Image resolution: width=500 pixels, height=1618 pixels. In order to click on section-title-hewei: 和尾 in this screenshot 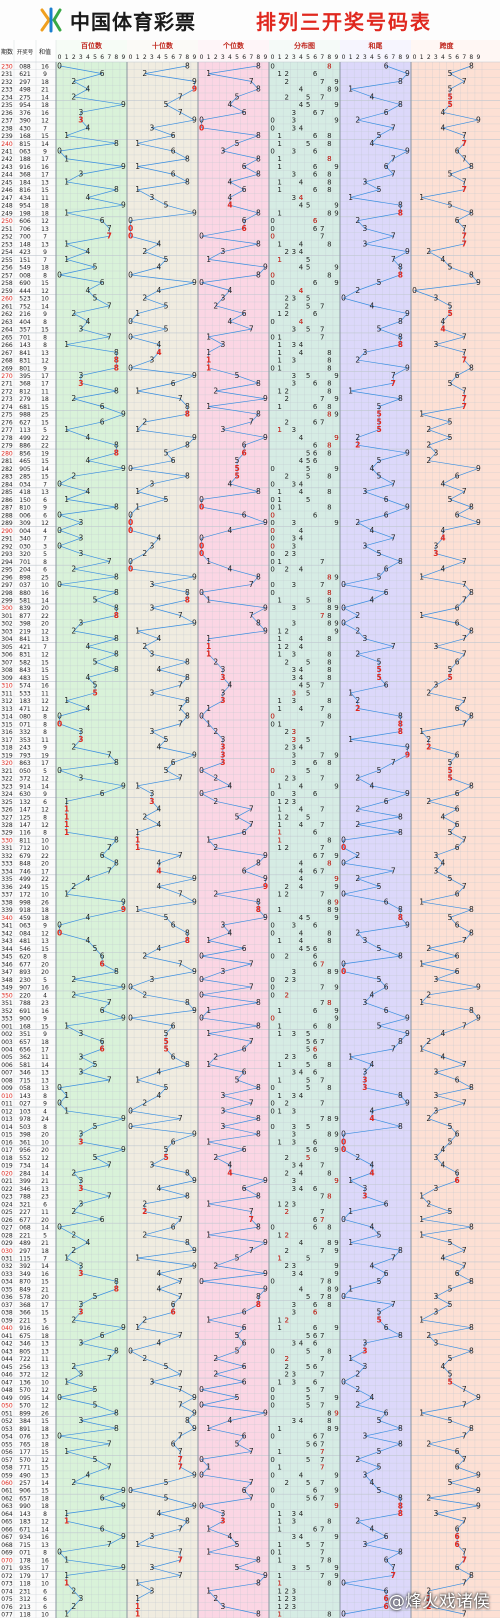, I will do `click(375, 45)`.